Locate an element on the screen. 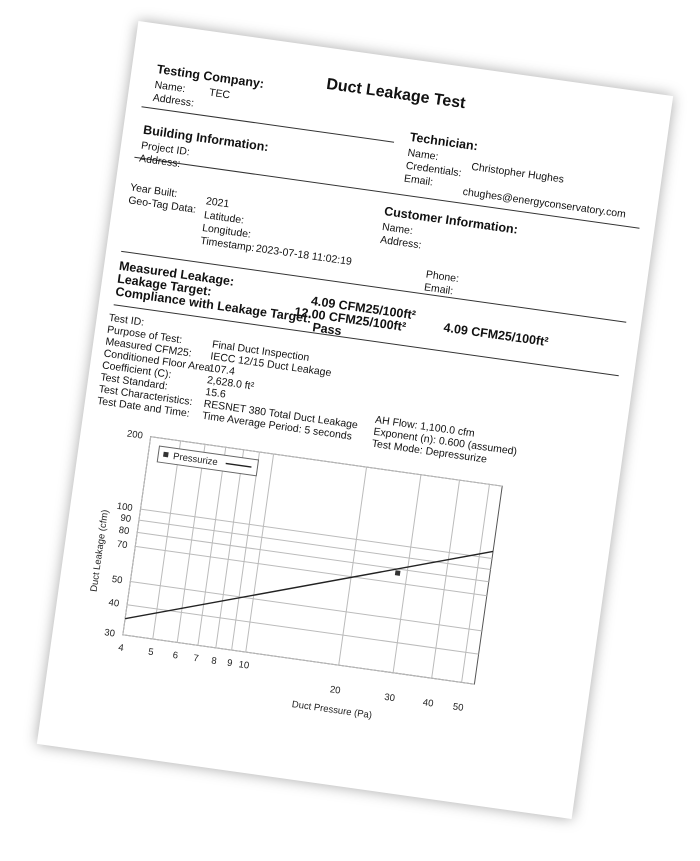 This screenshot has height=861, width=700. y-tick-label: 90 is located at coordinates (126, 519).